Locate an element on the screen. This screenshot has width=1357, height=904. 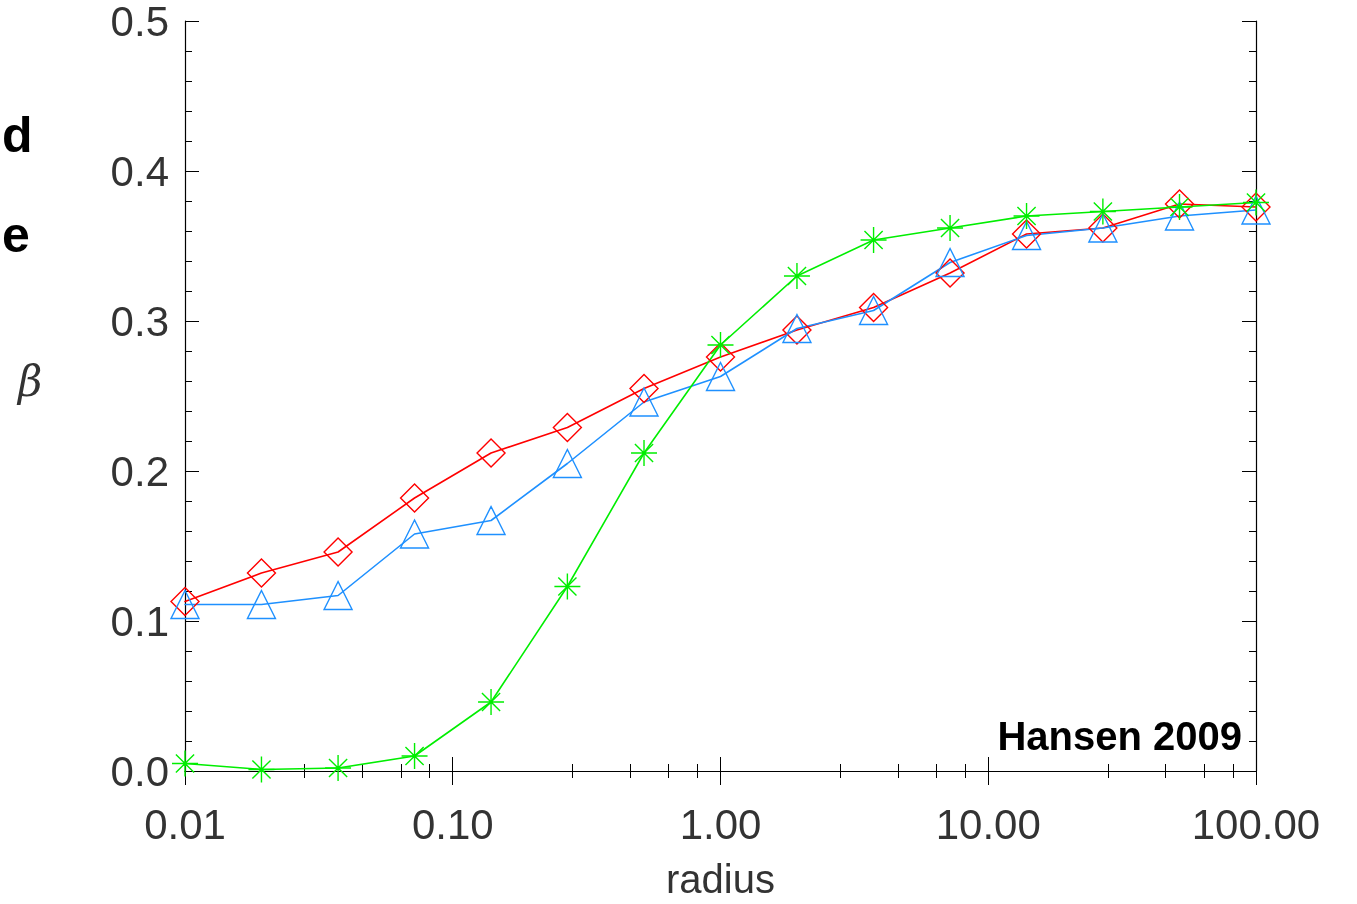
x-tick-label: 1.00 is located at coordinates (720, 824).